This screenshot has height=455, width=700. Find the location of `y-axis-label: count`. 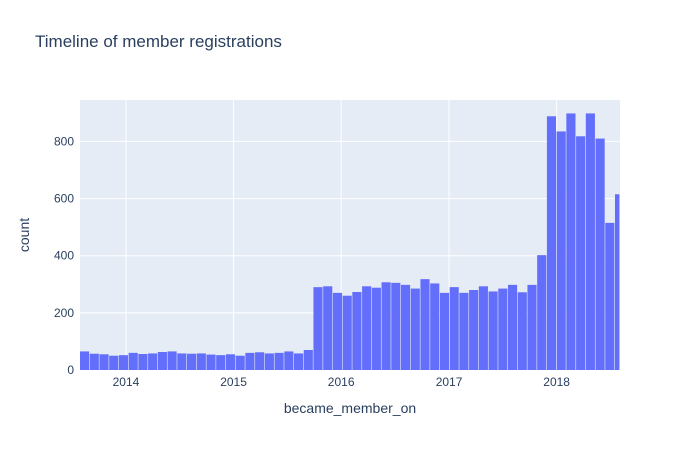

y-axis-label: count is located at coordinates (24, 235).